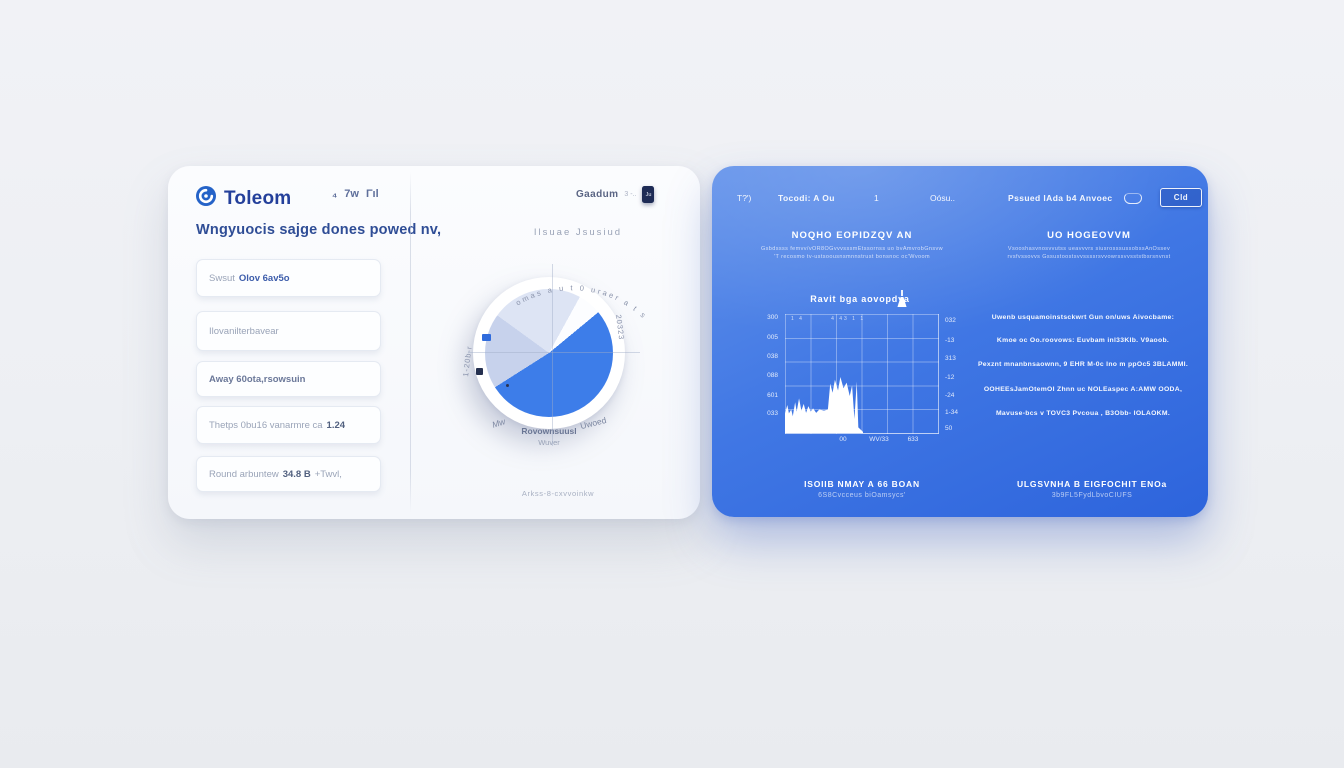  I want to click on y-axis-label: 300, so click(772, 317).